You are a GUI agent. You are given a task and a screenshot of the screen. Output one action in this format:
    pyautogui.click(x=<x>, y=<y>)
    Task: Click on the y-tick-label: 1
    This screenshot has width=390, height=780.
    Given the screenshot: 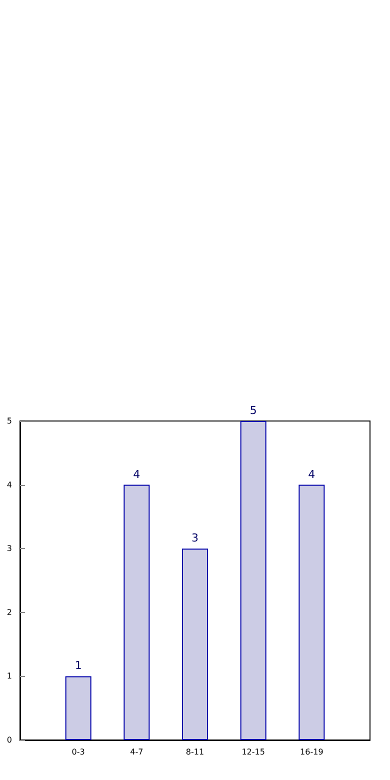 What is the action you would take?
    pyautogui.click(x=9, y=676)
    